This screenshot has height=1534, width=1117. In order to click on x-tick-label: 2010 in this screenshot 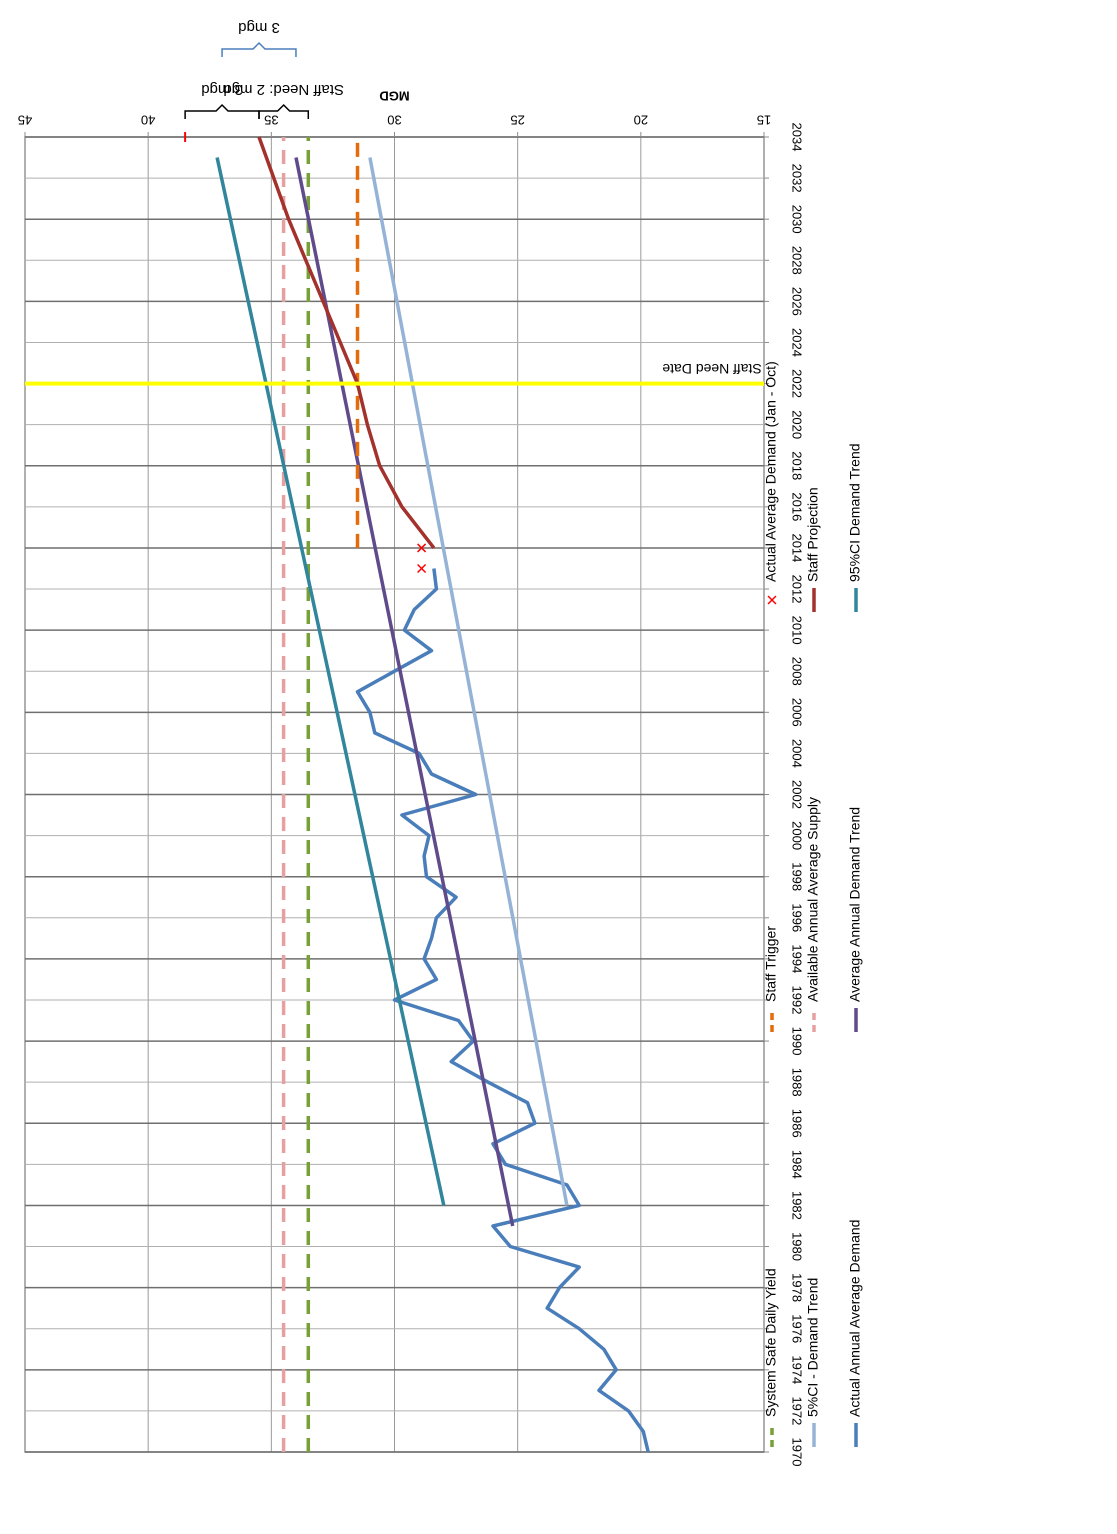, I will do `click(797, 630)`.